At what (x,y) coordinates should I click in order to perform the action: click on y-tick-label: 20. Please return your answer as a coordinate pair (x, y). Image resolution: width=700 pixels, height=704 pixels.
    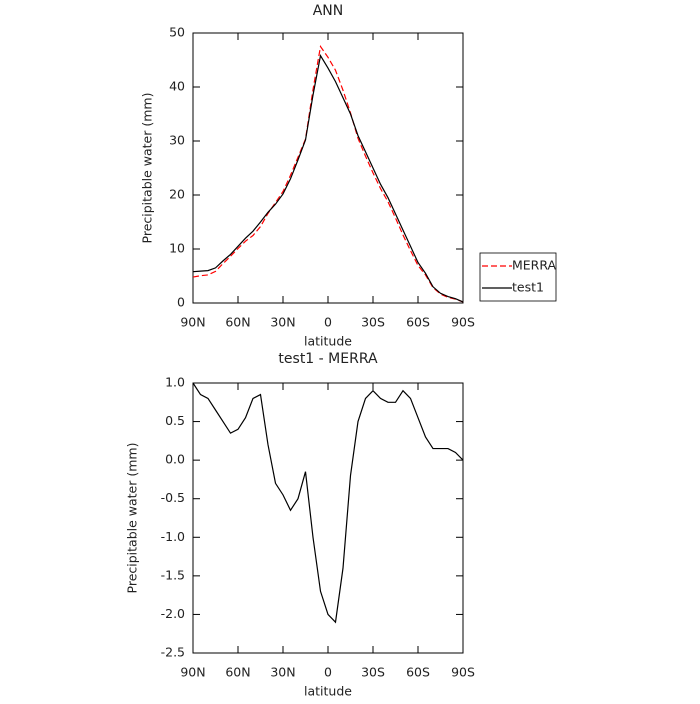
    Looking at the image, I should click on (177, 194).